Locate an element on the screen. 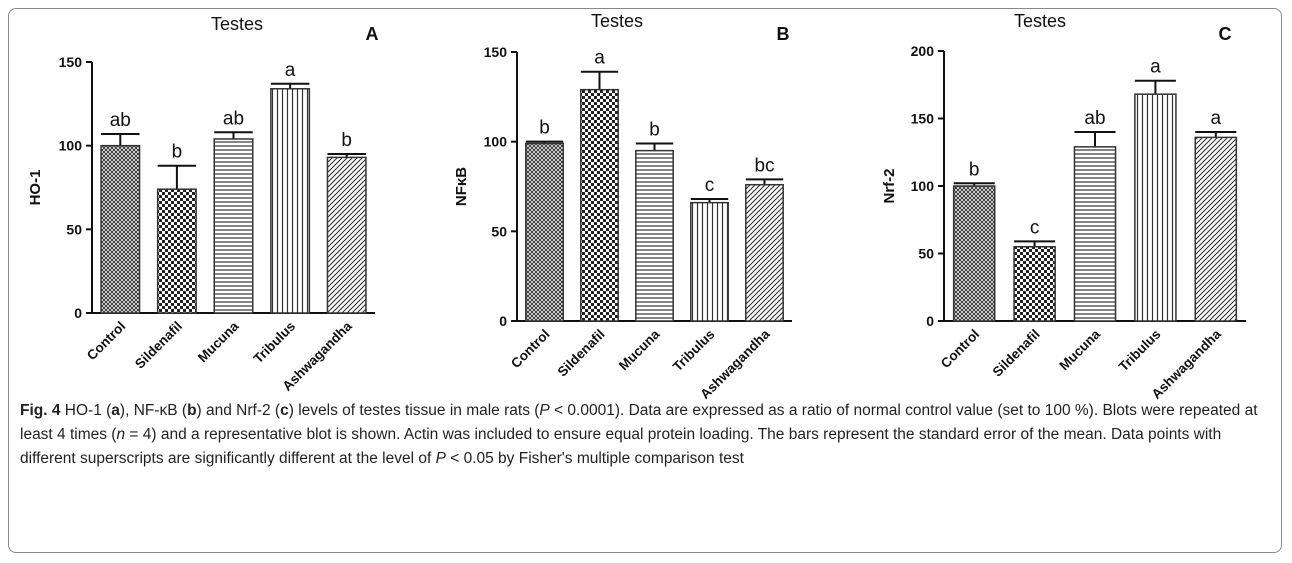  panel-label: C is located at coordinates (1225, 34).